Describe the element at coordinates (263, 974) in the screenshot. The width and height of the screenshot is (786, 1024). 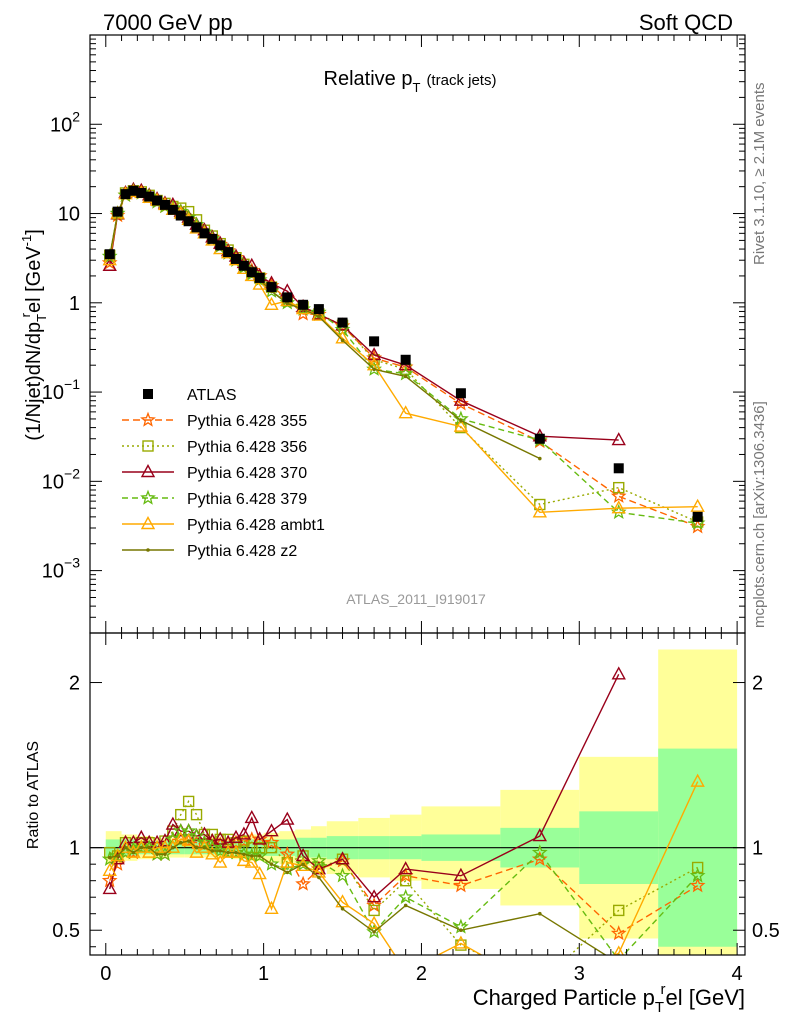
I see `x-tick-label: 1` at that location.